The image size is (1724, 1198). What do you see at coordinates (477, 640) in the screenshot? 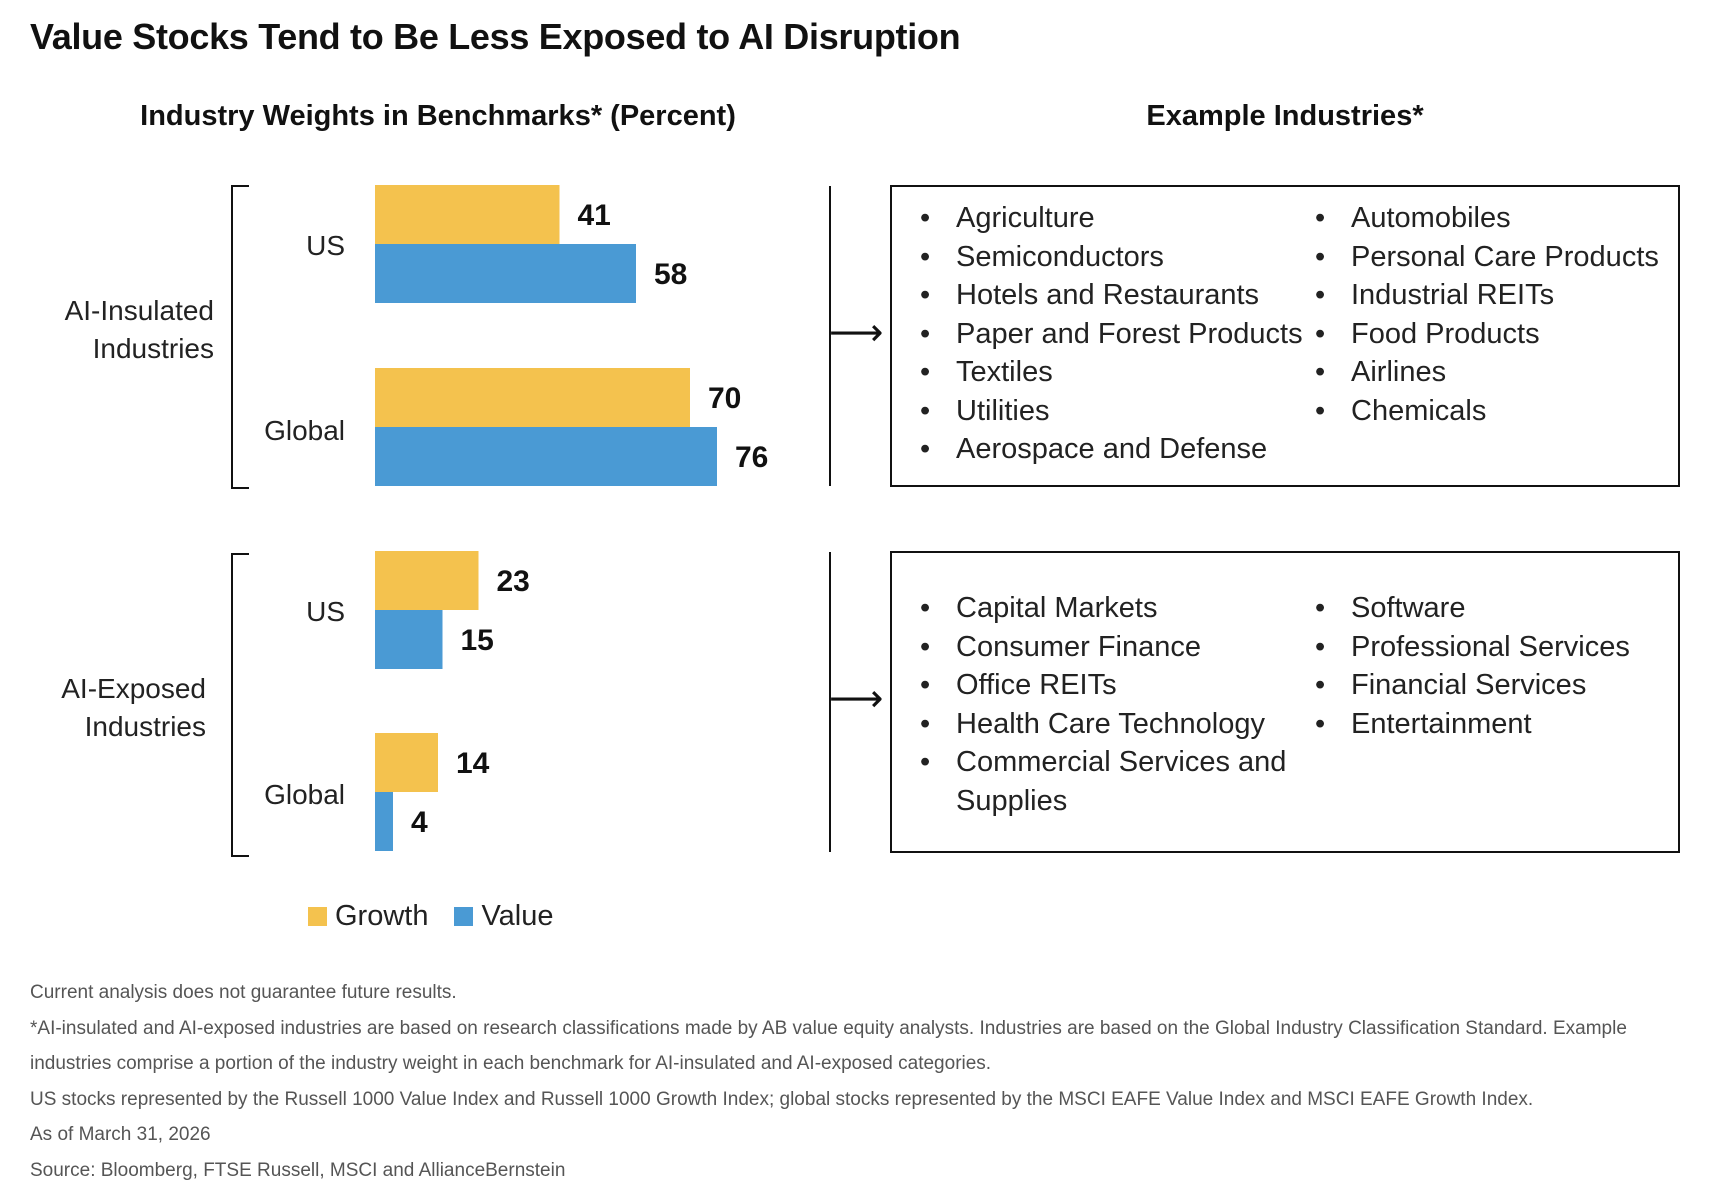
I see `data-label-value: 15` at bounding box center [477, 640].